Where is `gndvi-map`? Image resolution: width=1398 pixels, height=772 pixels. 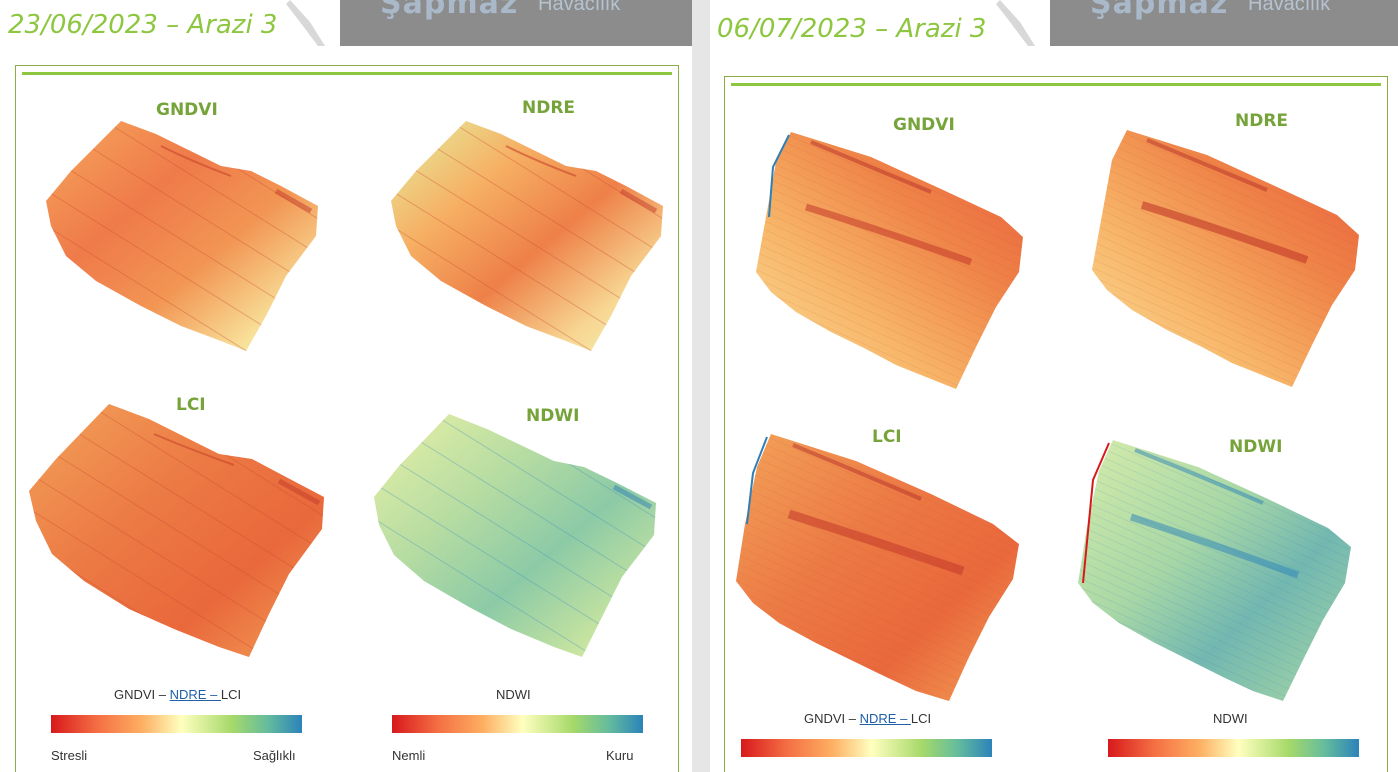
gndvi-map is located at coordinates (182, 236).